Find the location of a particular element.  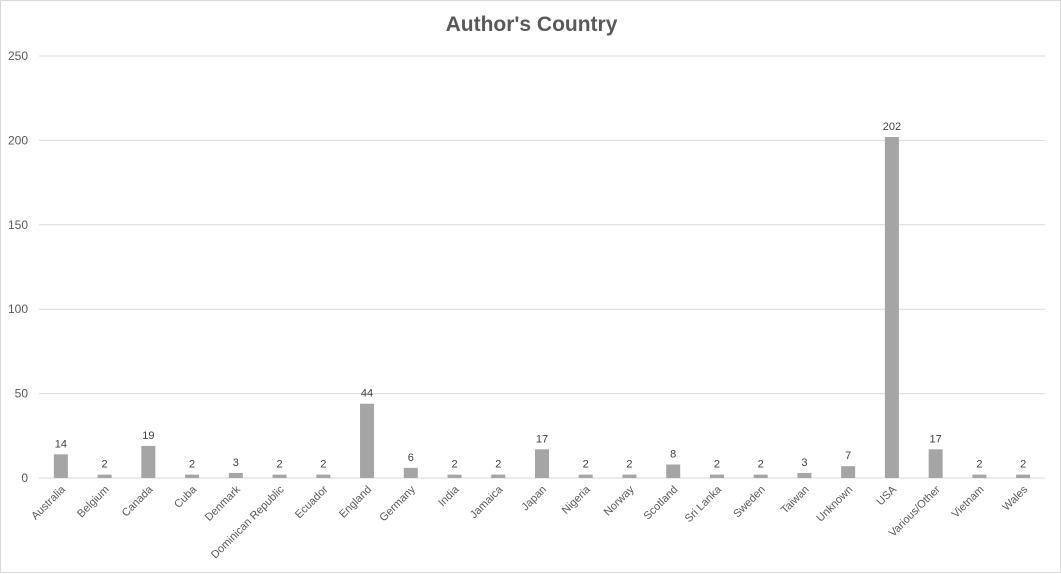

x-tick-label: Unknown is located at coordinates (834, 504).